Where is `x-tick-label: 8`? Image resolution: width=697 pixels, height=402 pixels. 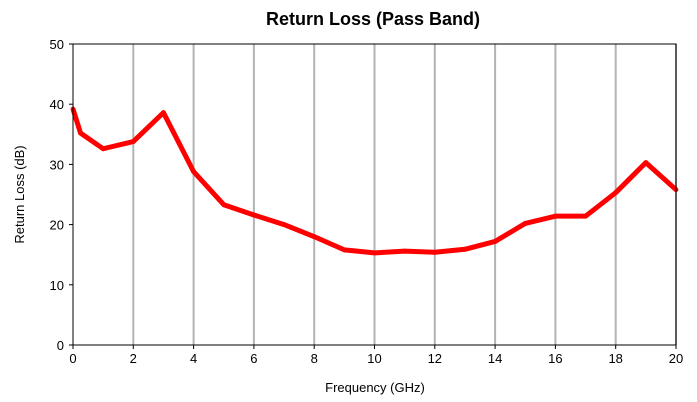 x-tick-label: 8 is located at coordinates (314, 358).